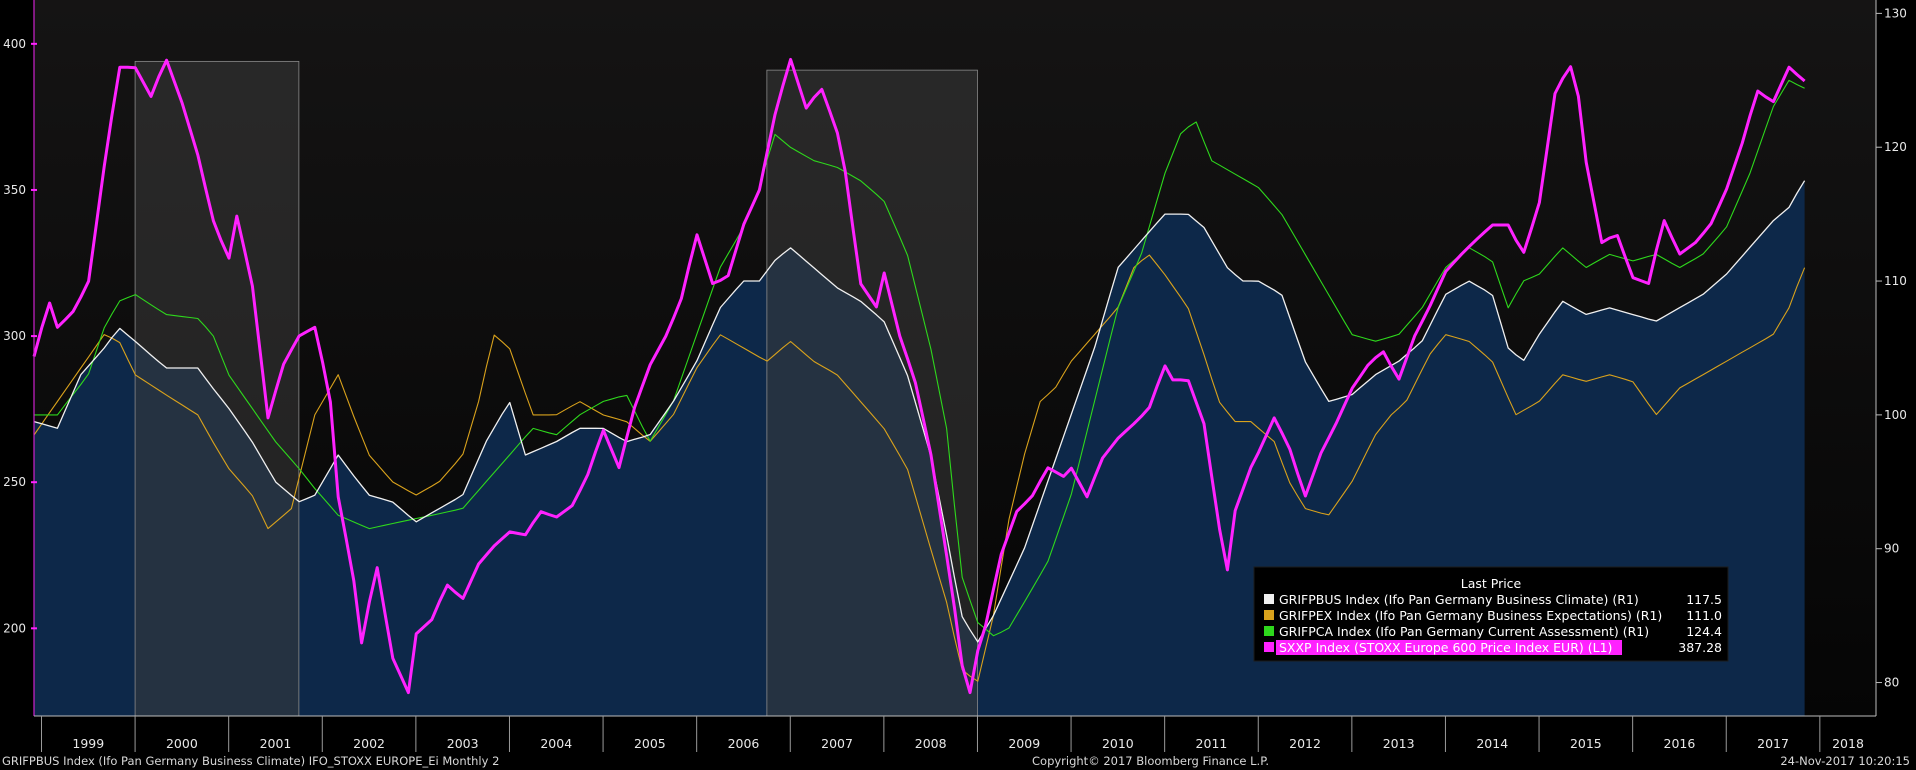 The height and width of the screenshot is (770, 1916). I want to click on x-axis-tick-label: 2015, so click(1586, 743).